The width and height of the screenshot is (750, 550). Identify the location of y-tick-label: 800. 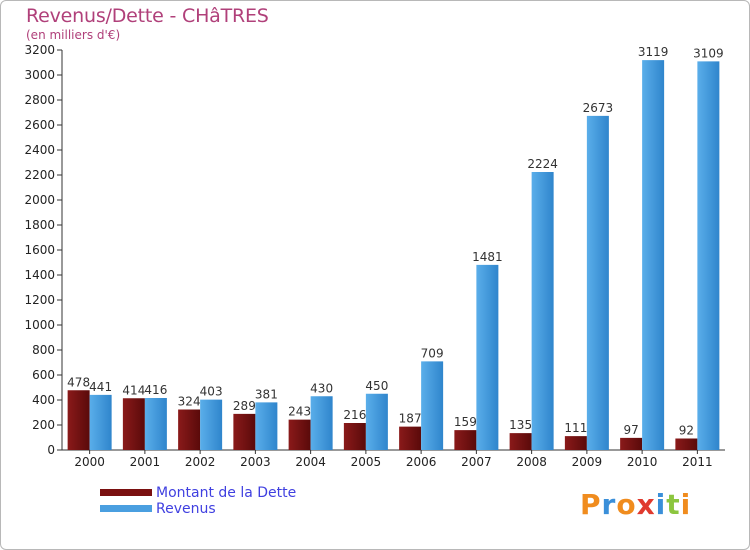
(43, 350).